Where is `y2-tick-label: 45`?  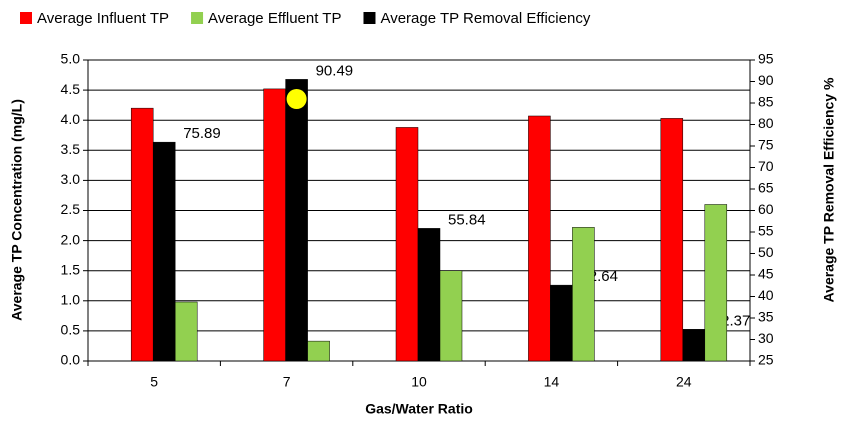
y2-tick-label: 45 is located at coordinates (766, 274).